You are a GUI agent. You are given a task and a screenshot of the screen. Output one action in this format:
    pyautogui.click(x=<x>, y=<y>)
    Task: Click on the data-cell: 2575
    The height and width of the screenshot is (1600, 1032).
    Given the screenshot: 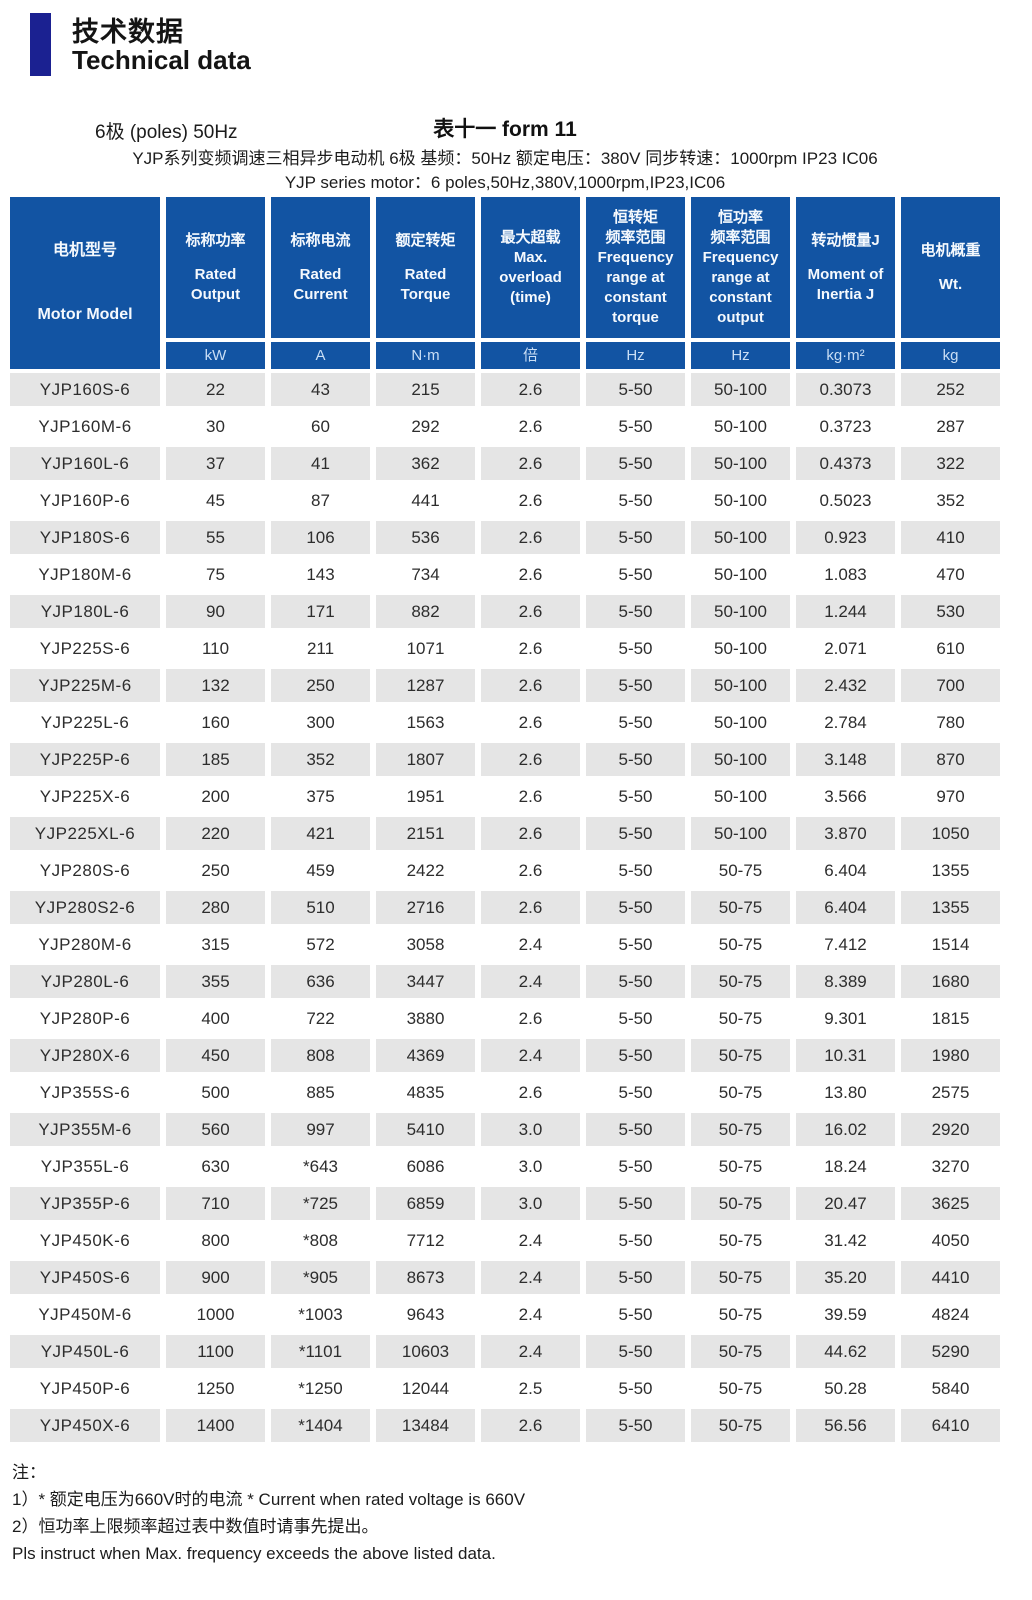 What is the action you would take?
    pyautogui.click(x=950, y=1092)
    